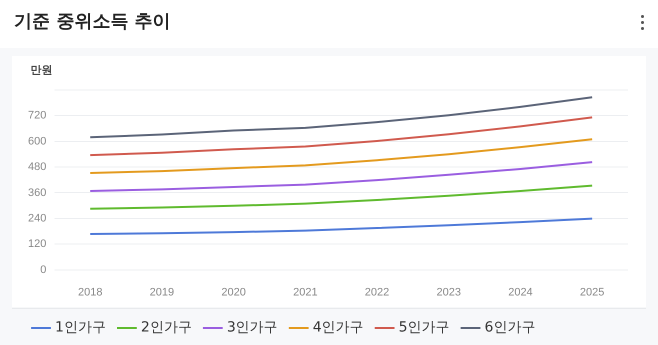 The image size is (658, 345). I want to click on legend-label: 1인가구, so click(80, 328).